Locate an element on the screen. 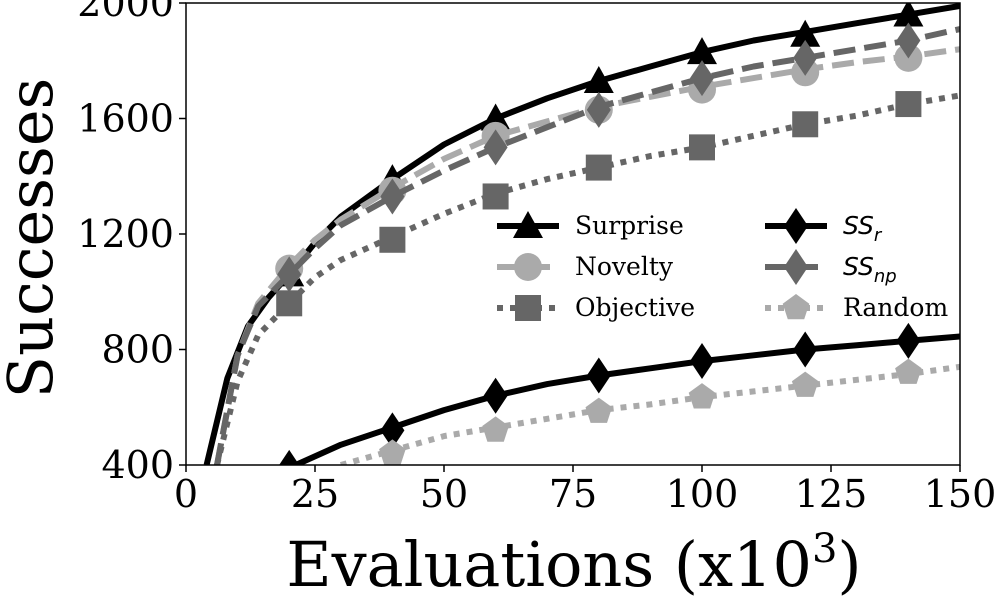 The width and height of the screenshot is (1000, 600). legend-item: SSr is located at coordinates (824, 227).